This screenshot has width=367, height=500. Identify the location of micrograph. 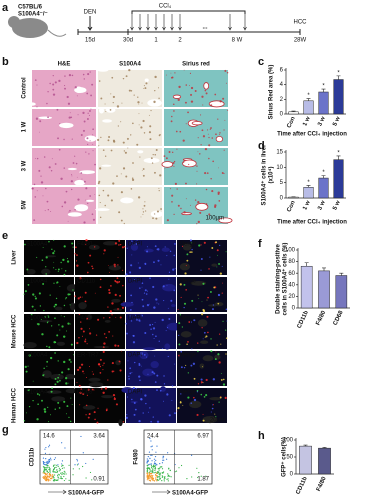
(49, 405).